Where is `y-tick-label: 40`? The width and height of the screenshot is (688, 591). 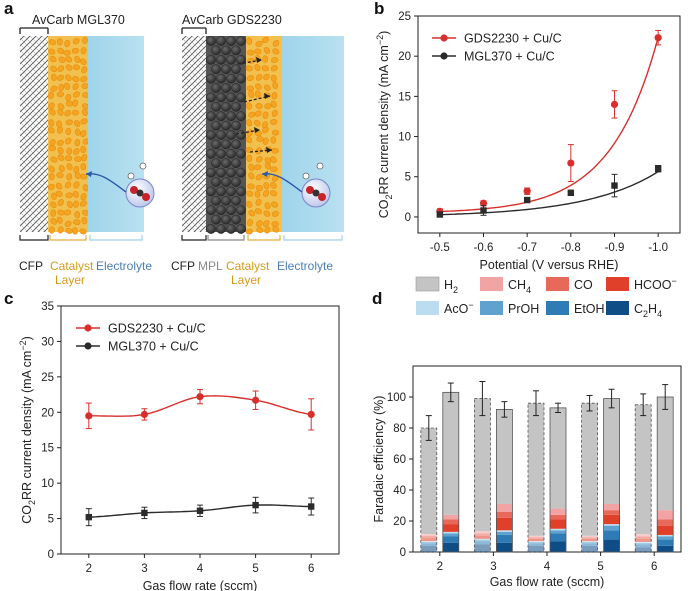 y-tick-label: 40 is located at coordinates (399, 491).